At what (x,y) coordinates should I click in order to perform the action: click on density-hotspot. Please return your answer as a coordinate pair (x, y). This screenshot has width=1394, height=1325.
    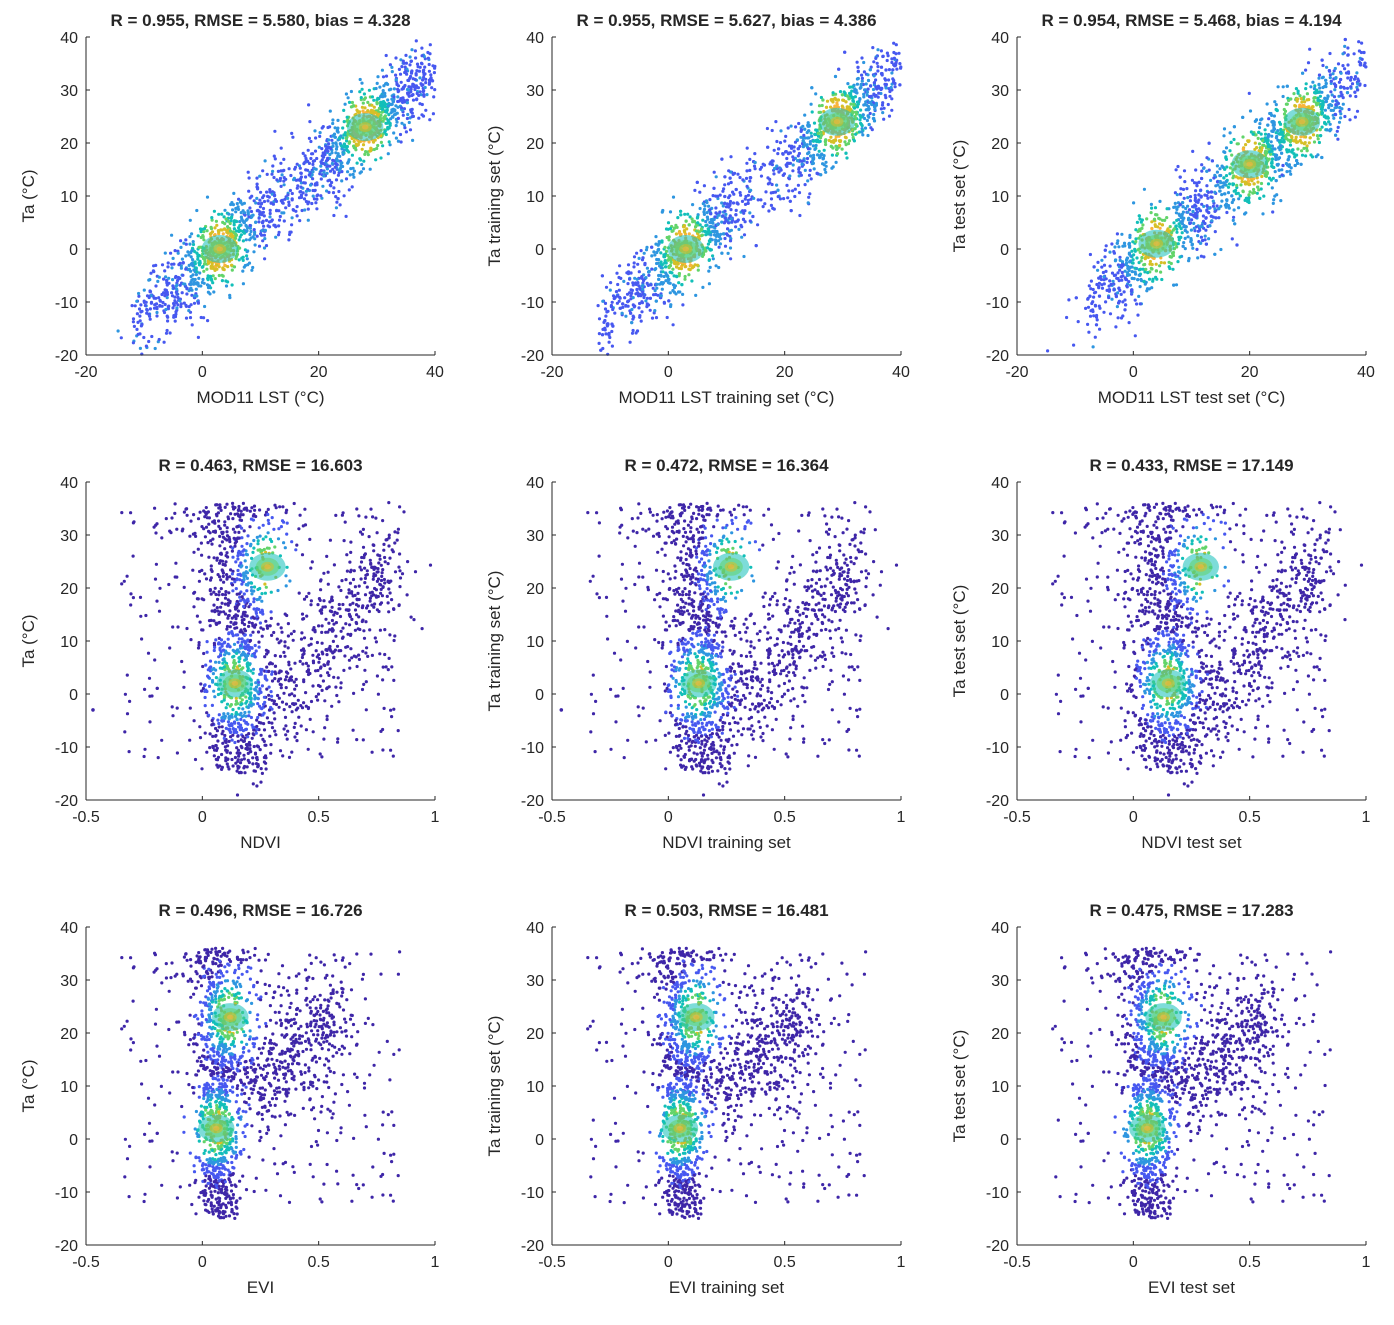
    Looking at the image, I should click on (220, 249).